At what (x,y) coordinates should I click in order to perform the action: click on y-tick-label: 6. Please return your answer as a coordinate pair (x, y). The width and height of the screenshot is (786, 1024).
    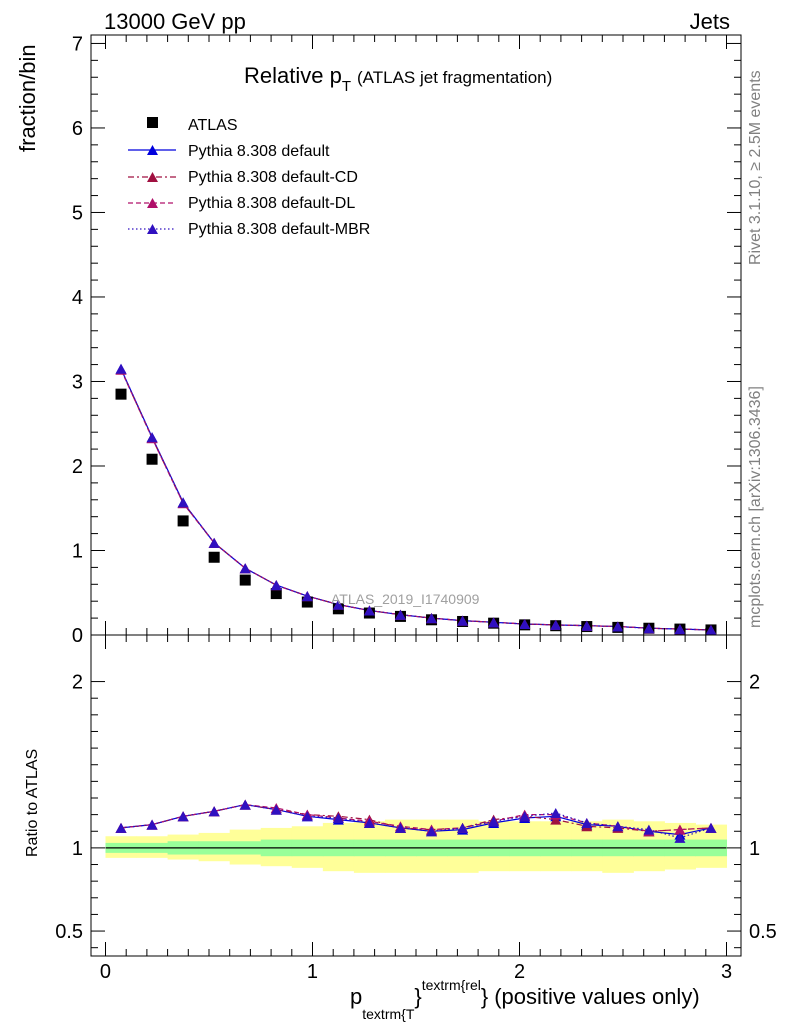
    Looking at the image, I should click on (77, 129).